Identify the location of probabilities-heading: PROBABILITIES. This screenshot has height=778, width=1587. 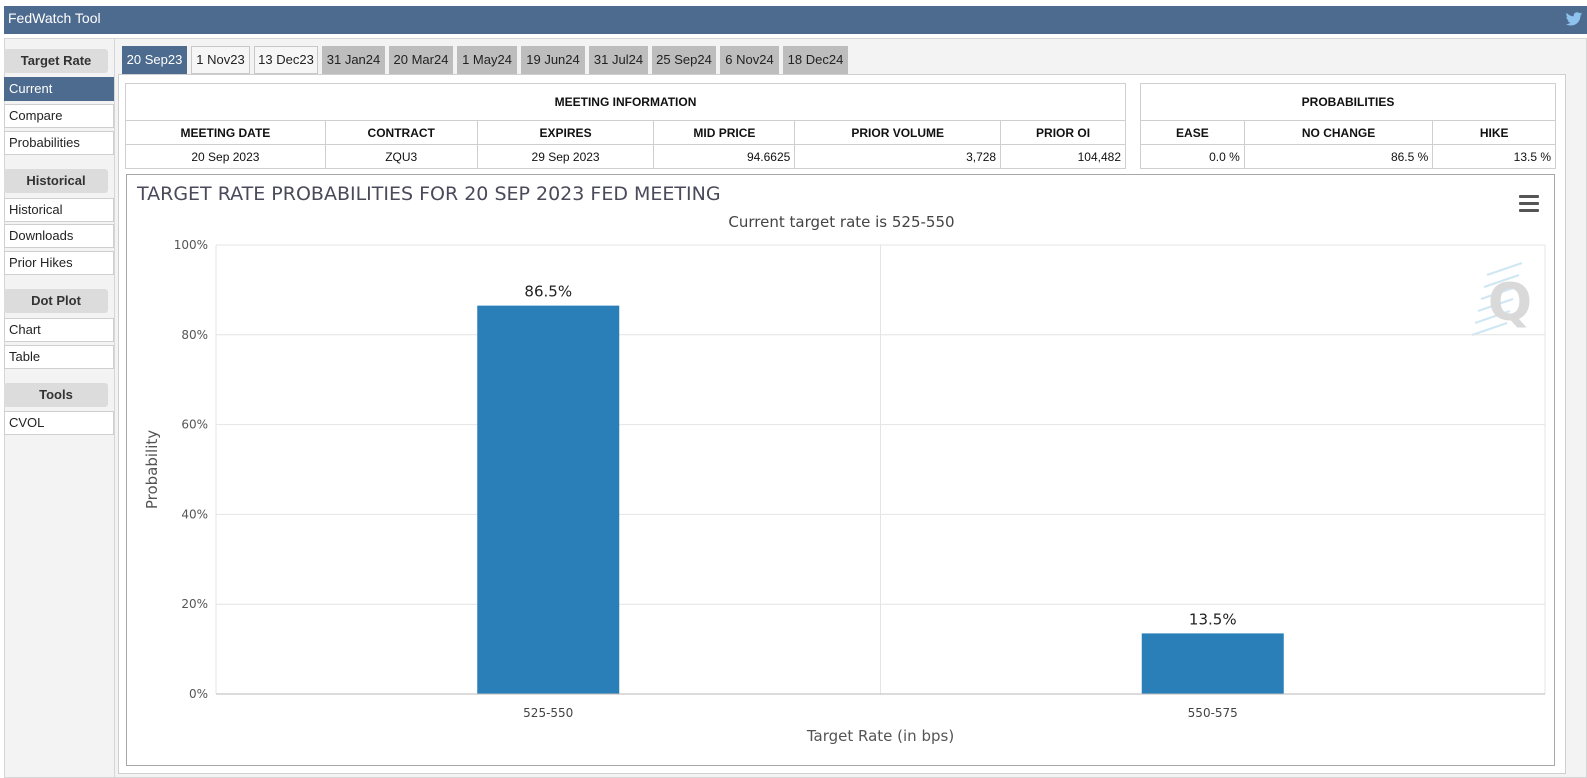
(1348, 102).